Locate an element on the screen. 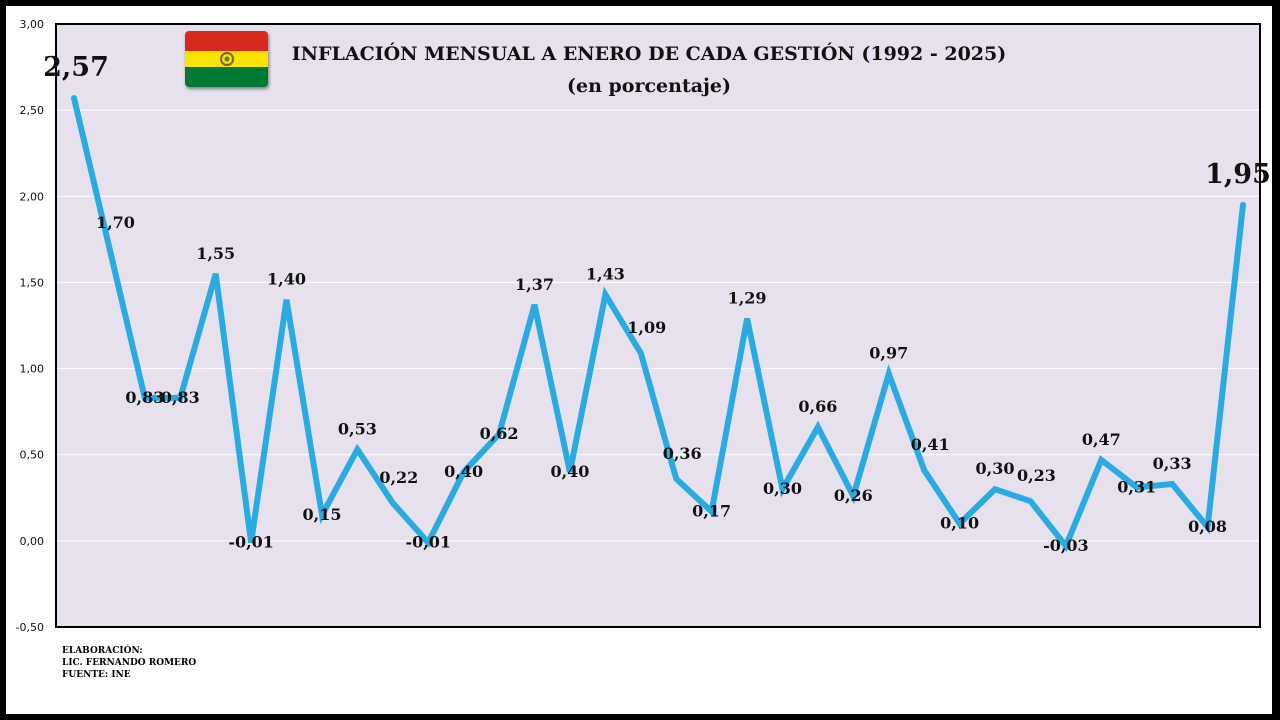  bolivia-flag-icon is located at coordinates (226, 59).